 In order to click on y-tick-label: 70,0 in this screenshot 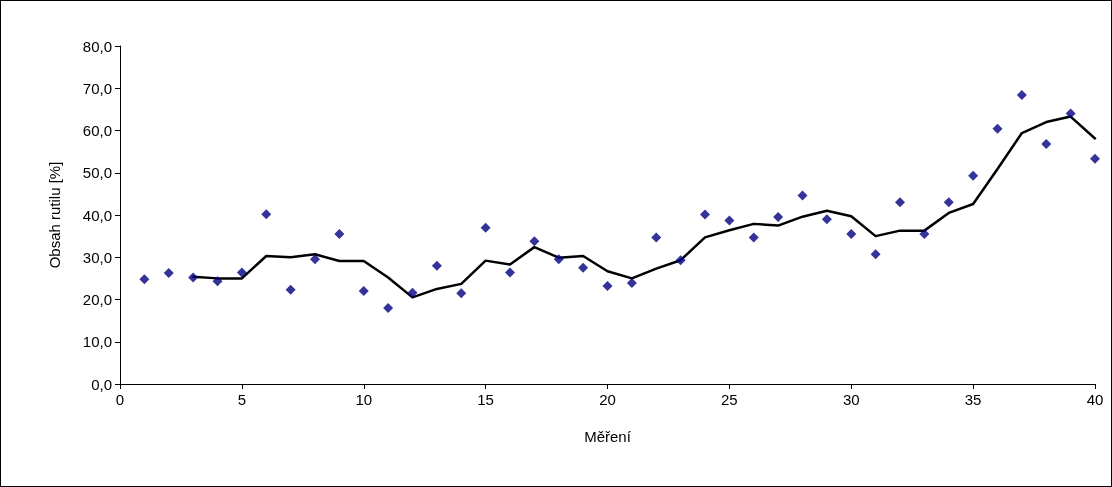, I will do `click(97, 88)`.